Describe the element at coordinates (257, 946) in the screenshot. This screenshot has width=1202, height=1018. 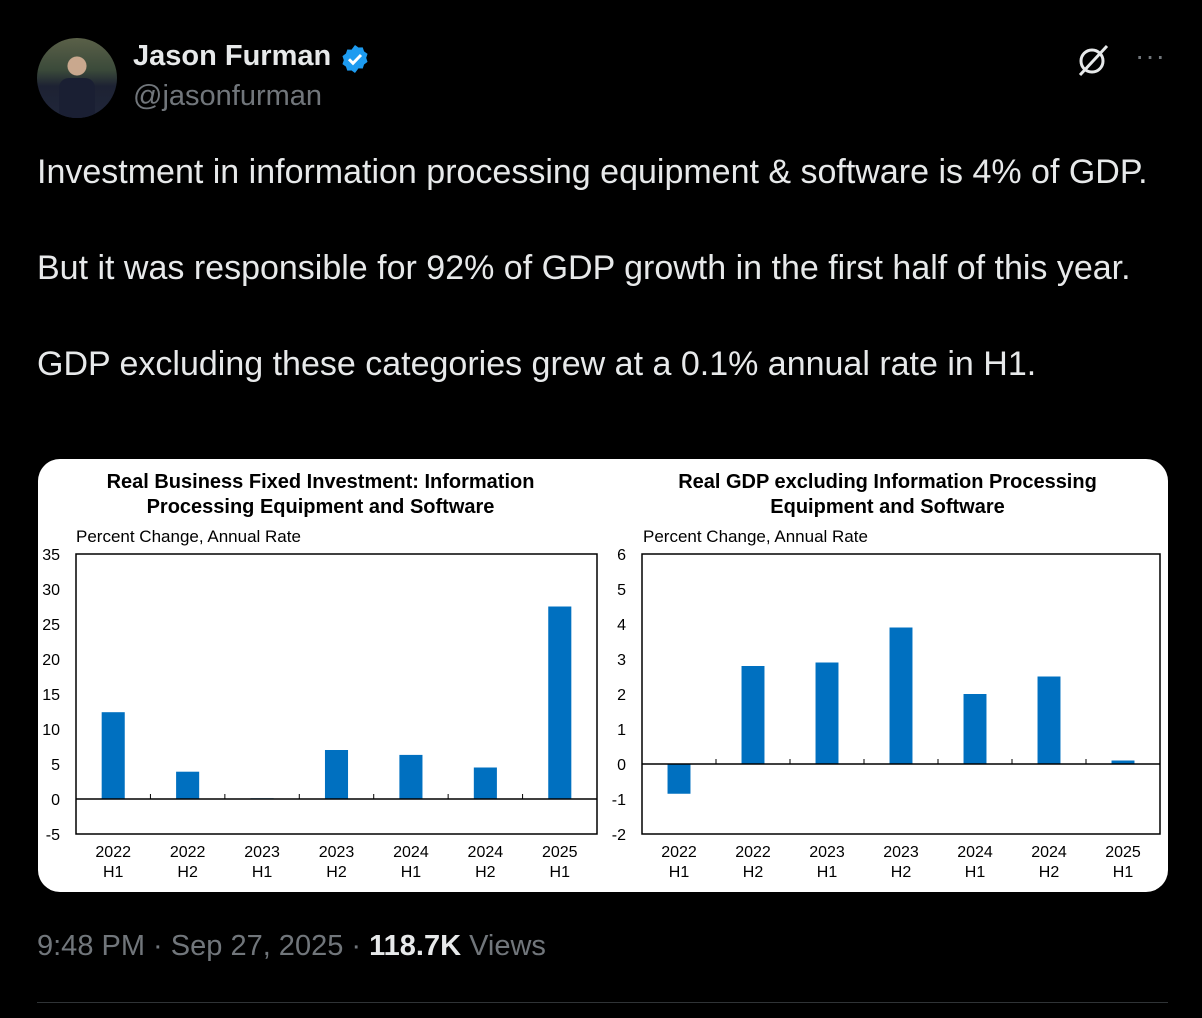
I see `tweet-date: Sep 27, 2025` at that location.